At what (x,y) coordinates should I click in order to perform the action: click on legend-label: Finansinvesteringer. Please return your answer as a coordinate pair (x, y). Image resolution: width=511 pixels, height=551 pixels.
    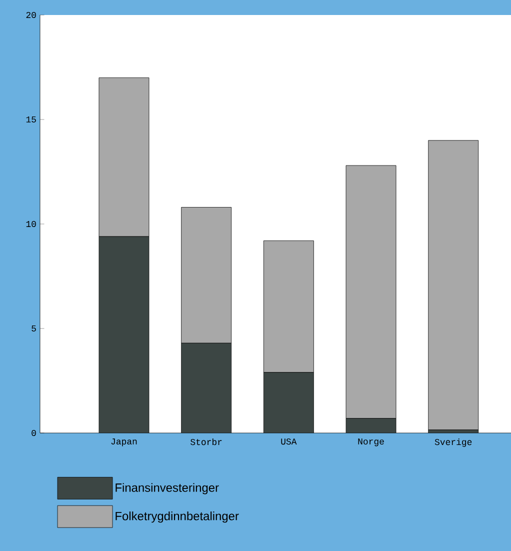
    Looking at the image, I should click on (167, 488).